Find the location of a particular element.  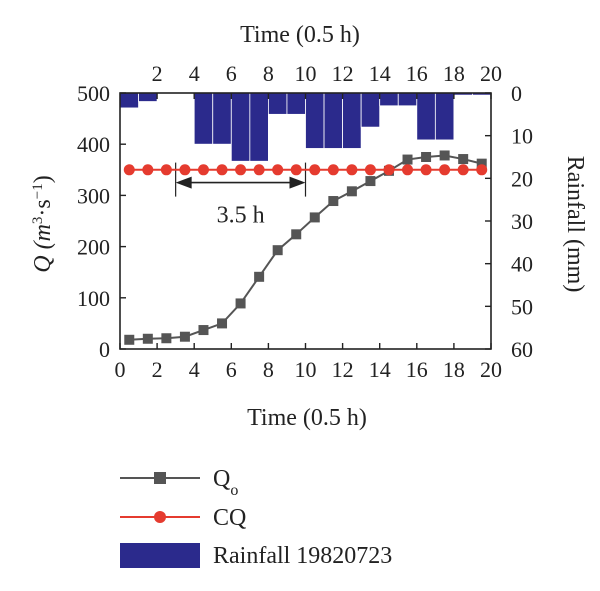

x-tick-label-bottom: 14 is located at coordinates (380, 369).